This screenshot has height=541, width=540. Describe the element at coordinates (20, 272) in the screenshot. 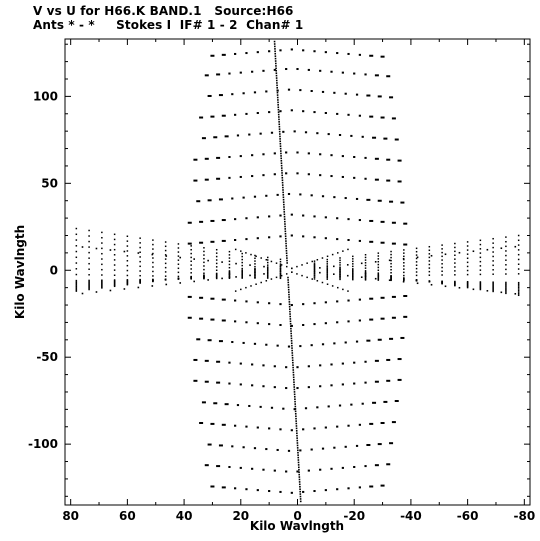

I see `y-axis-label: Kilo Wavlngth` at that location.